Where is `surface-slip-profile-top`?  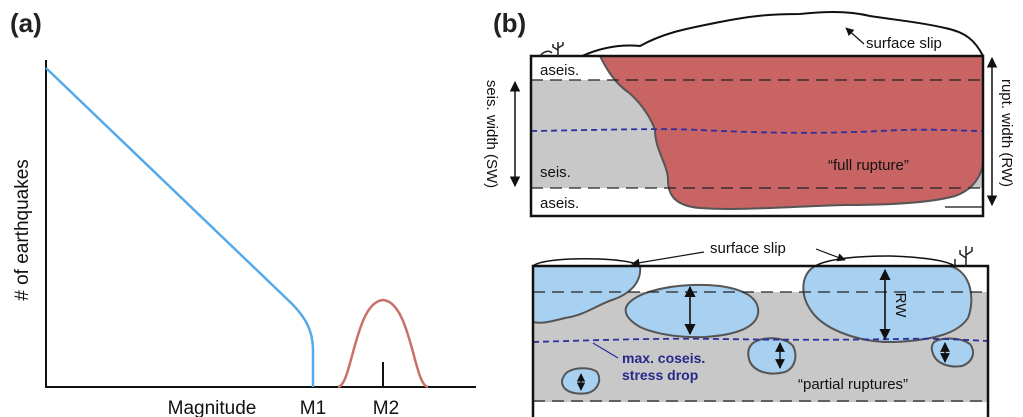 surface-slip-profile-top is located at coordinates (782, 34).